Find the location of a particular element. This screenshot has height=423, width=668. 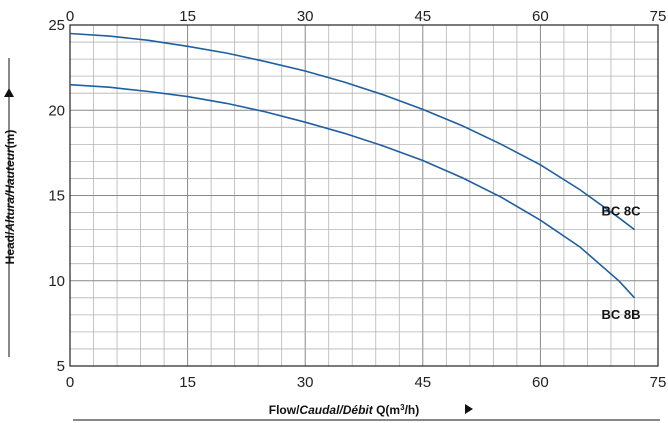

axis-title-part: Altura/Hauteur is located at coordinates (10, 190).